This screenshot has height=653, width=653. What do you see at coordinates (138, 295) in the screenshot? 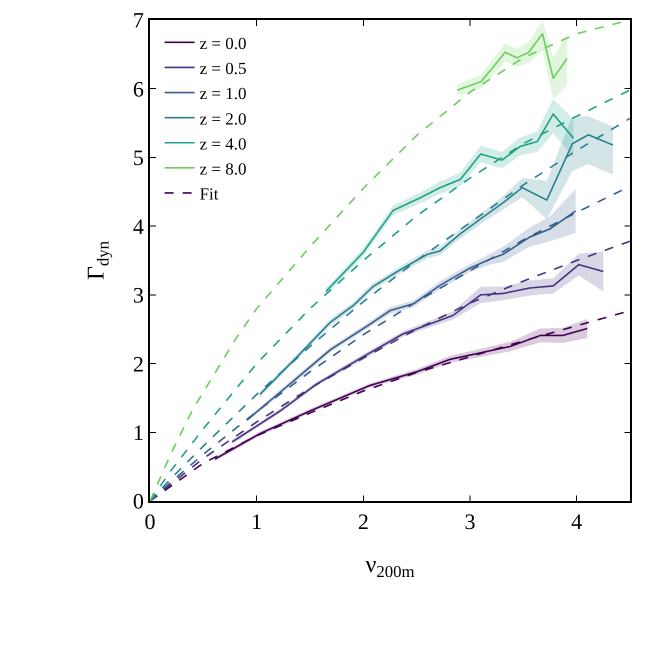
I see `y-tick-label: 3` at bounding box center [138, 295].